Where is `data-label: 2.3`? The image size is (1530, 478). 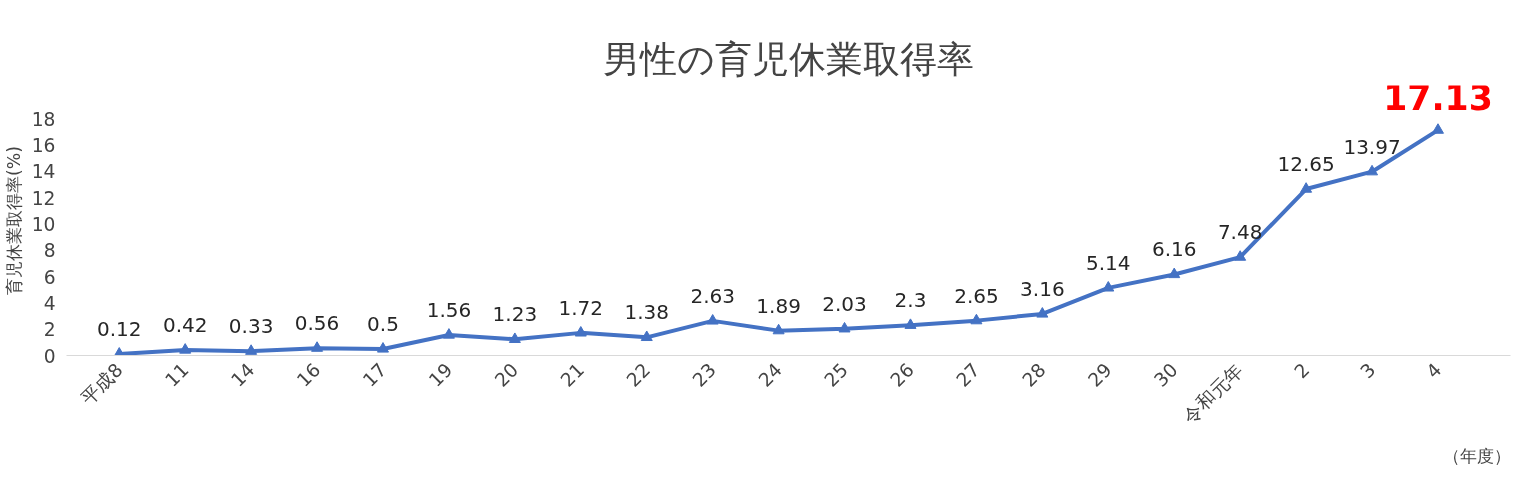 data-label: 2.3 is located at coordinates (910, 300).